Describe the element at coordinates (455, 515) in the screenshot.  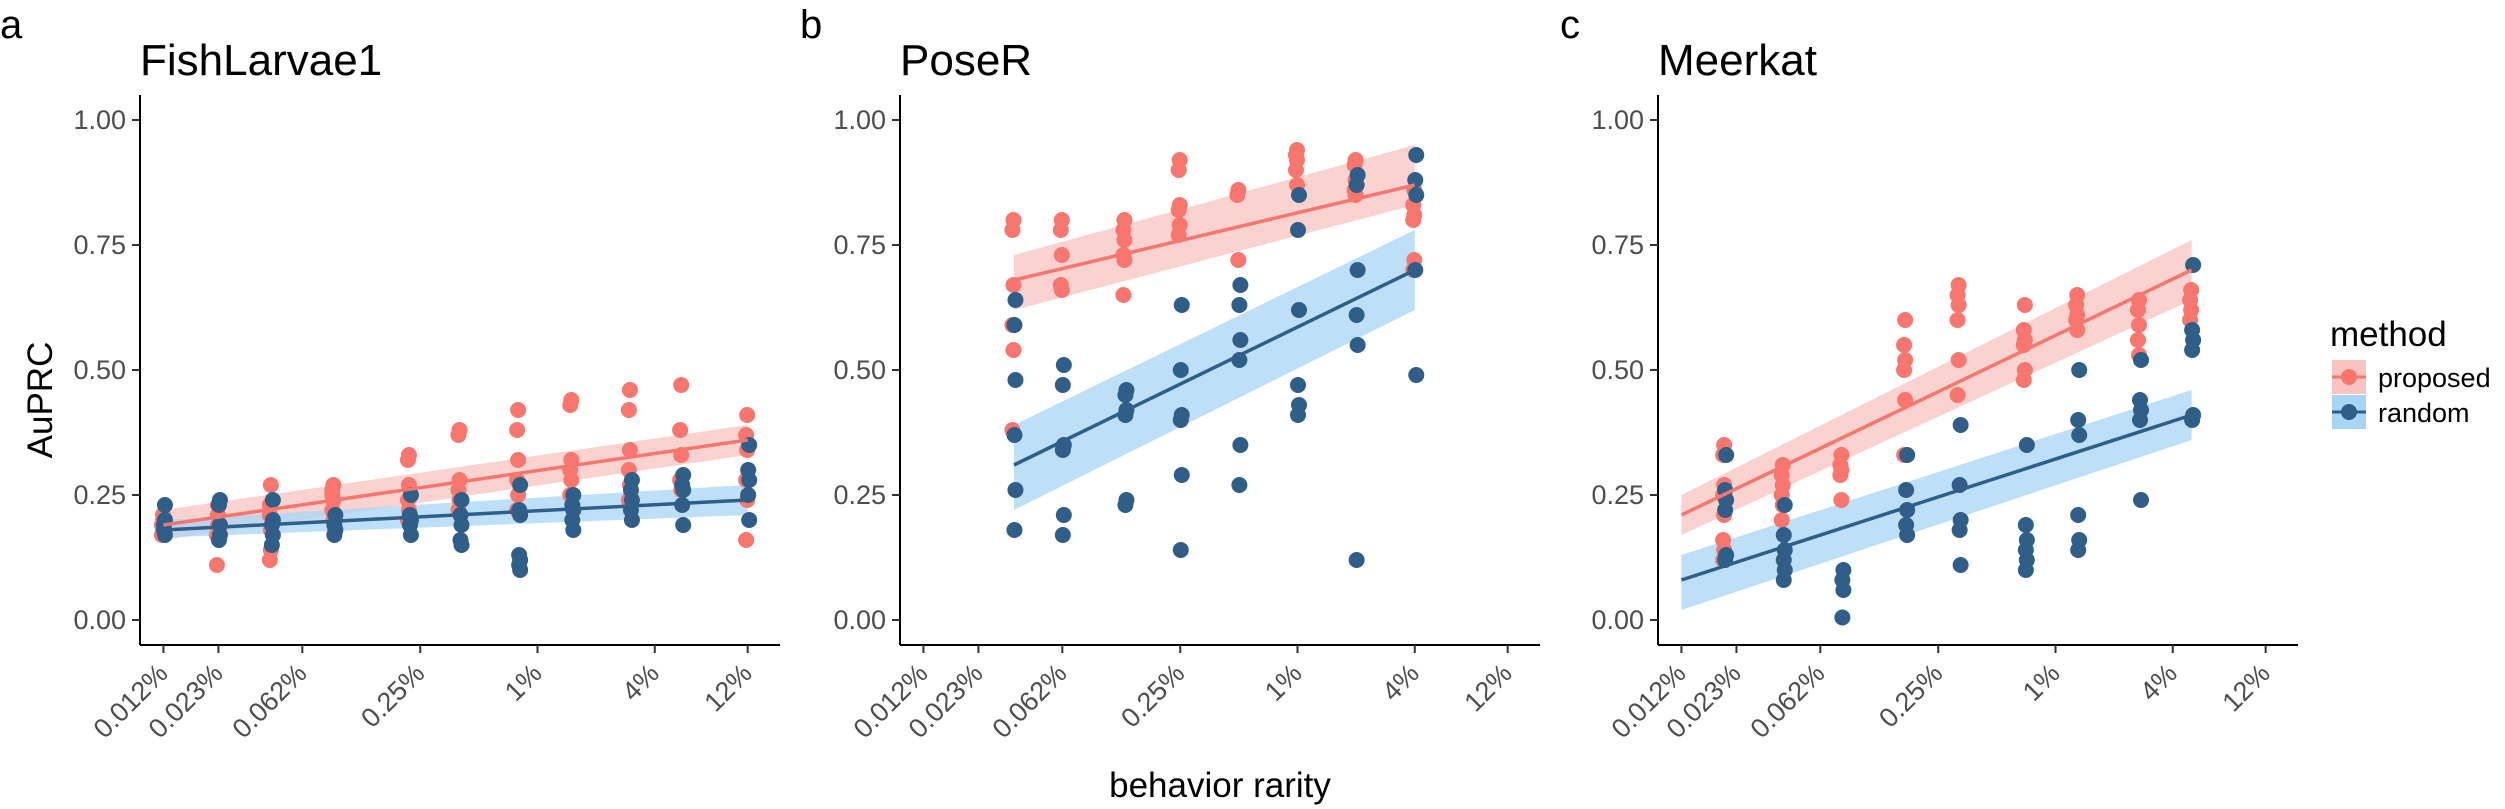
I see `trend-line-random` at that location.